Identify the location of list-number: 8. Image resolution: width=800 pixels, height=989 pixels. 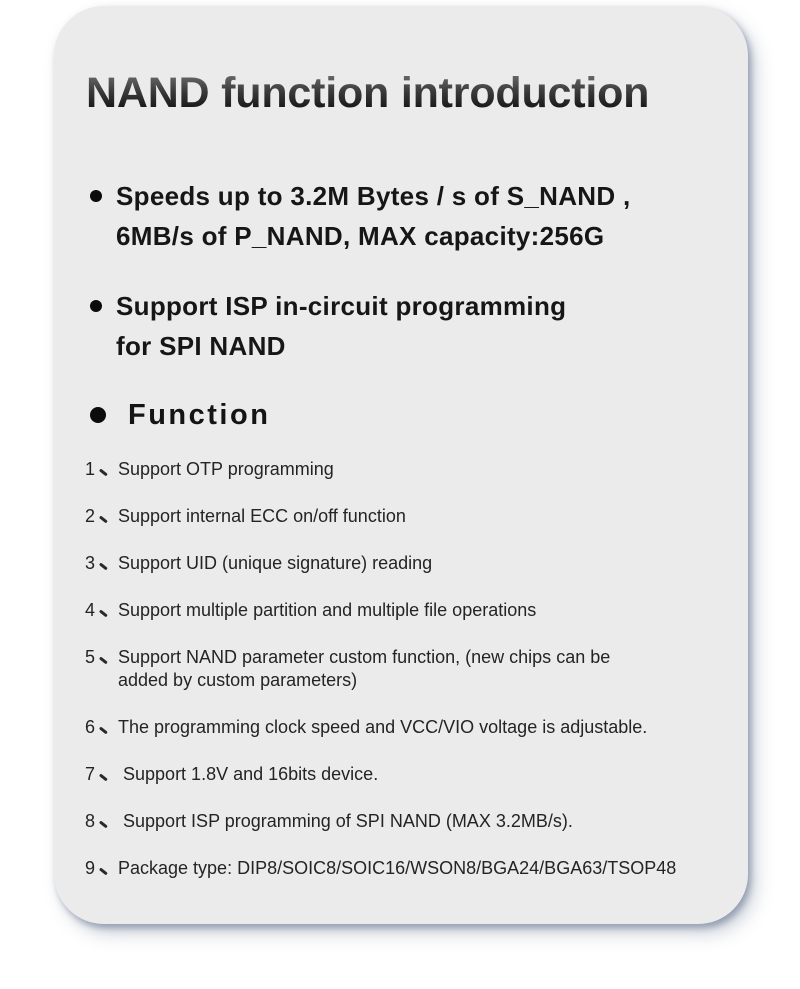
(90, 820).